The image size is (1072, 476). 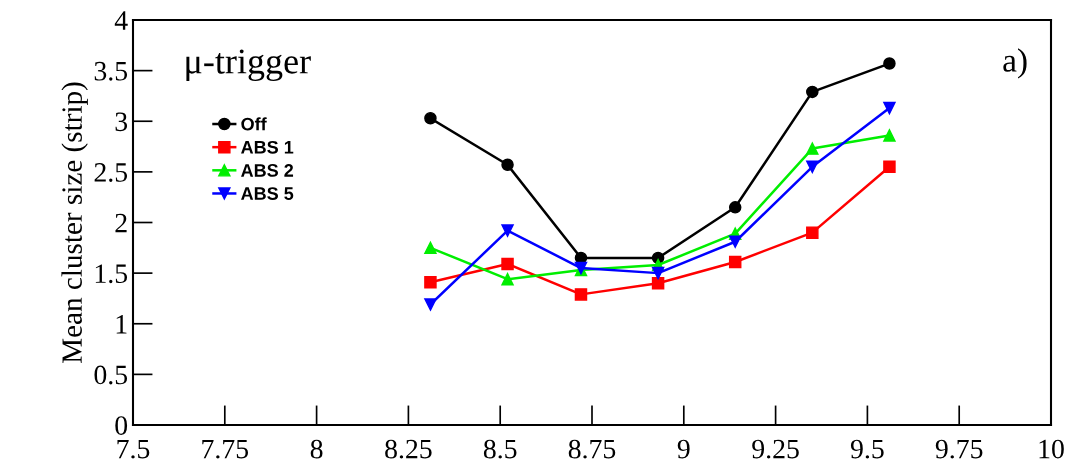 What do you see at coordinates (408, 449) in the screenshot?
I see `x-tick-label: 8.25` at bounding box center [408, 449].